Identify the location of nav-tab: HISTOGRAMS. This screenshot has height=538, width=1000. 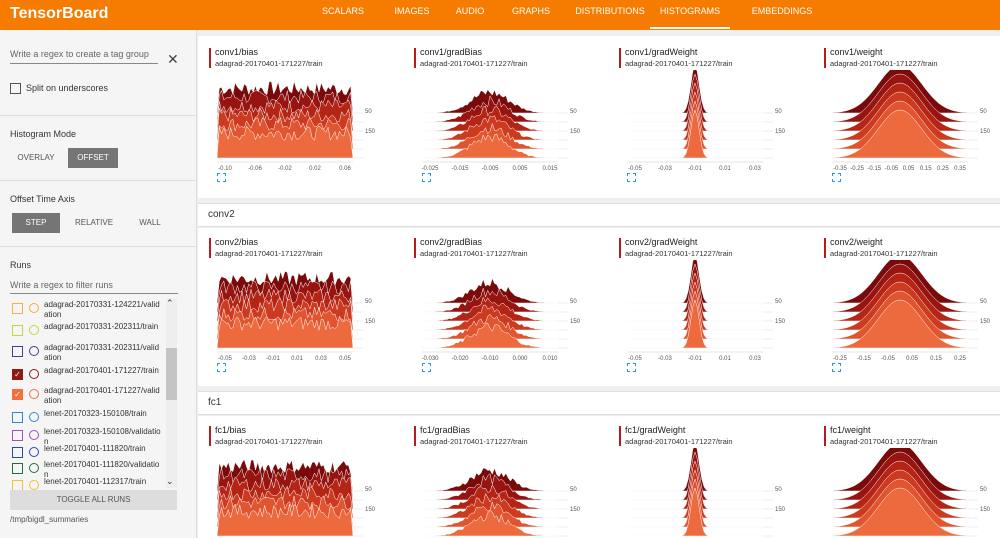
(690, 11).